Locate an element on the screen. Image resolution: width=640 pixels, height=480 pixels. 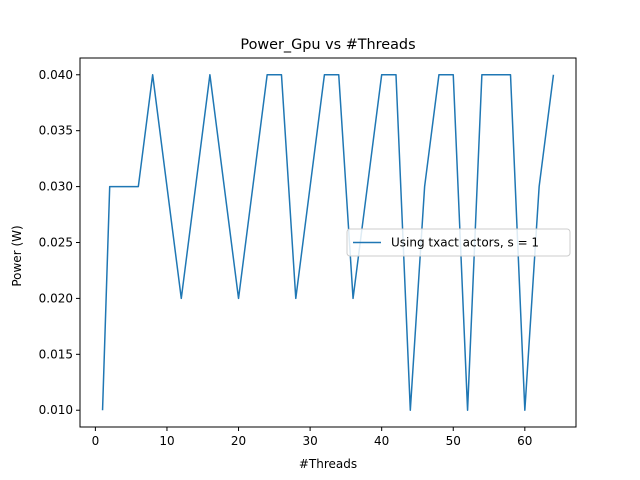
x-tick-label: 50 is located at coordinates (453, 441).